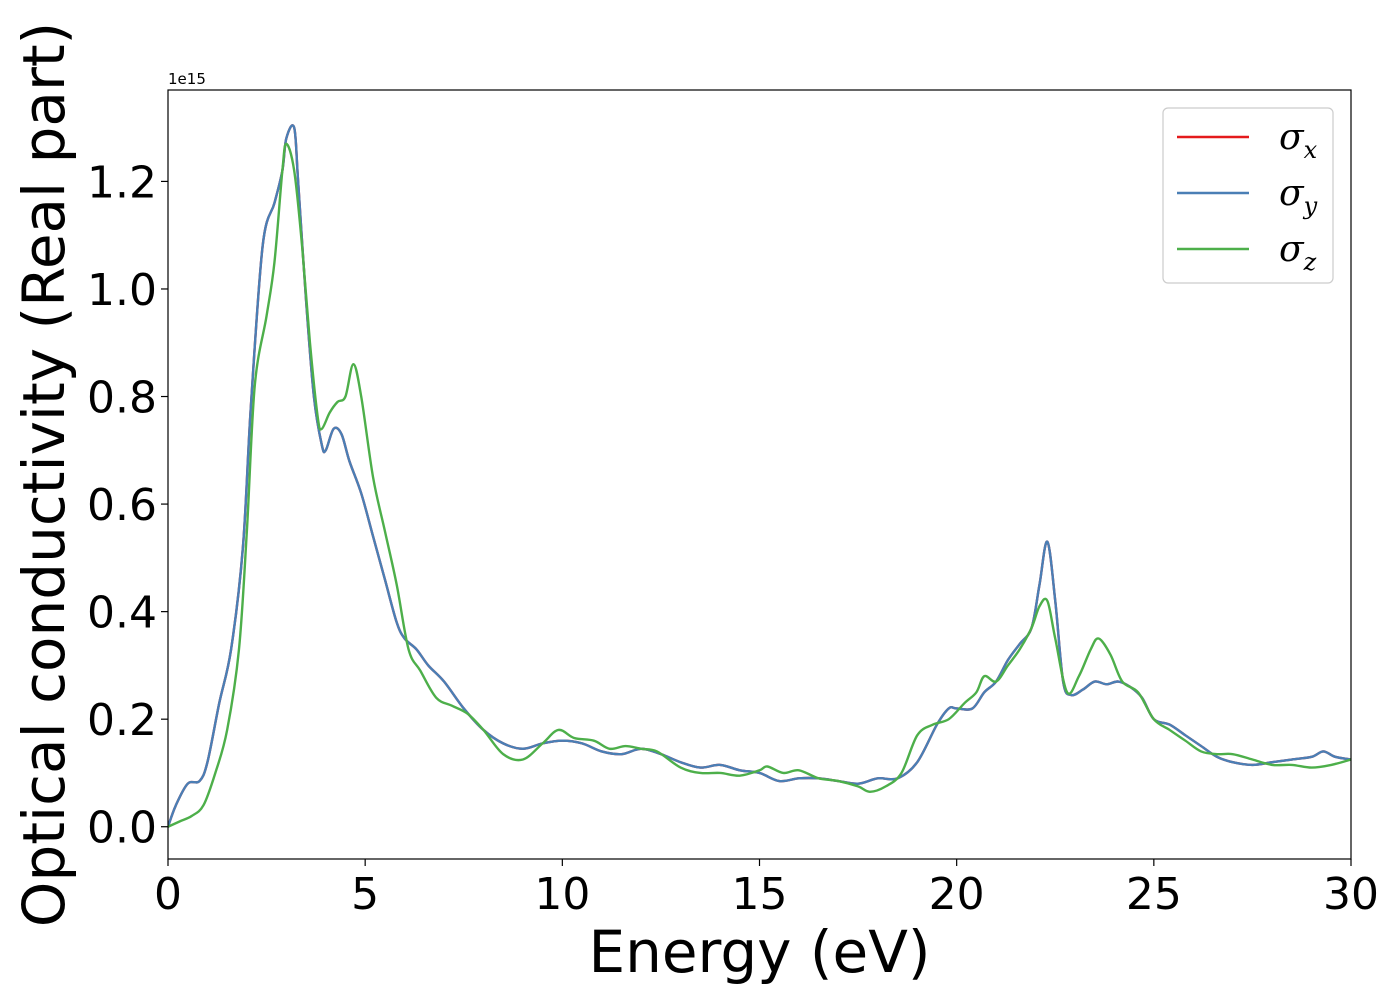 The width and height of the screenshot is (1400, 1000). I want to click on legend-subscript: y, so click(1310, 206).